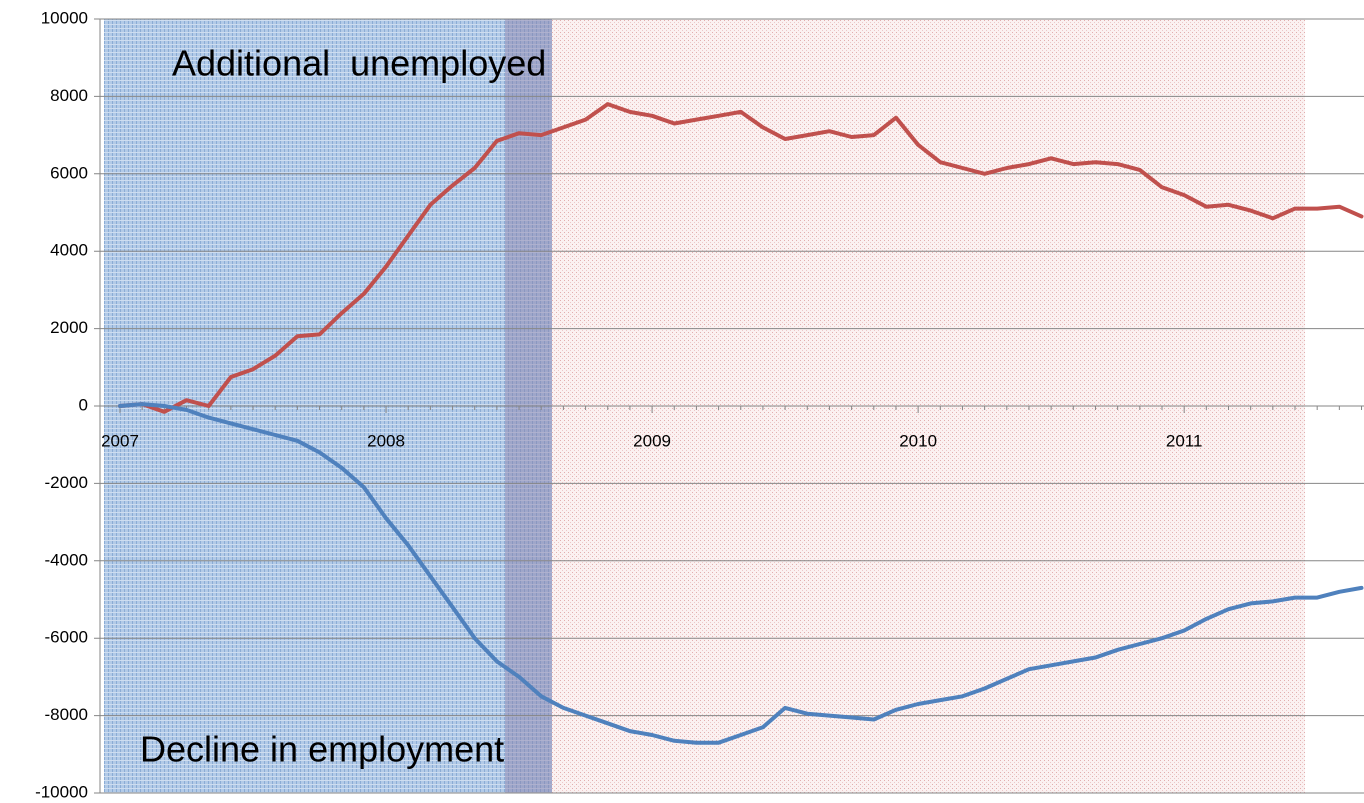 Image resolution: width=1364 pixels, height=803 pixels. What do you see at coordinates (918, 440) in the screenshot?
I see `x-tick-label: 2010` at bounding box center [918, 440].